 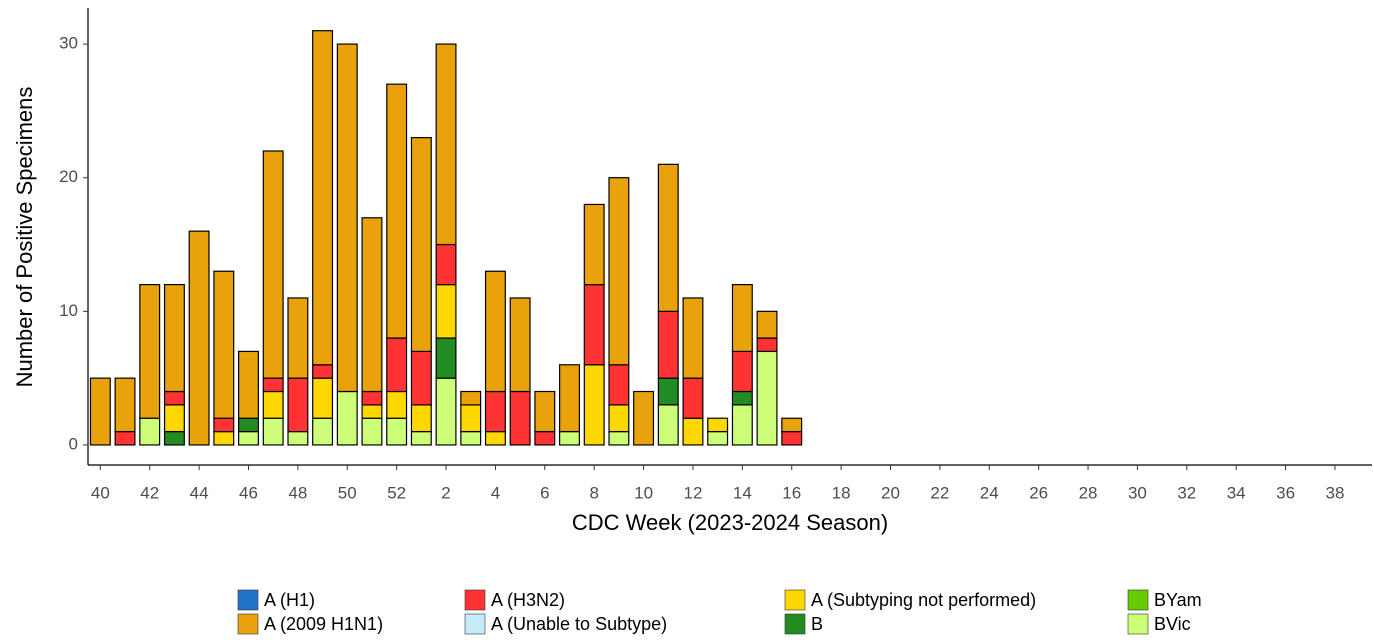 I want to click on y-tick-label: 0, so click(x=73, y=443).